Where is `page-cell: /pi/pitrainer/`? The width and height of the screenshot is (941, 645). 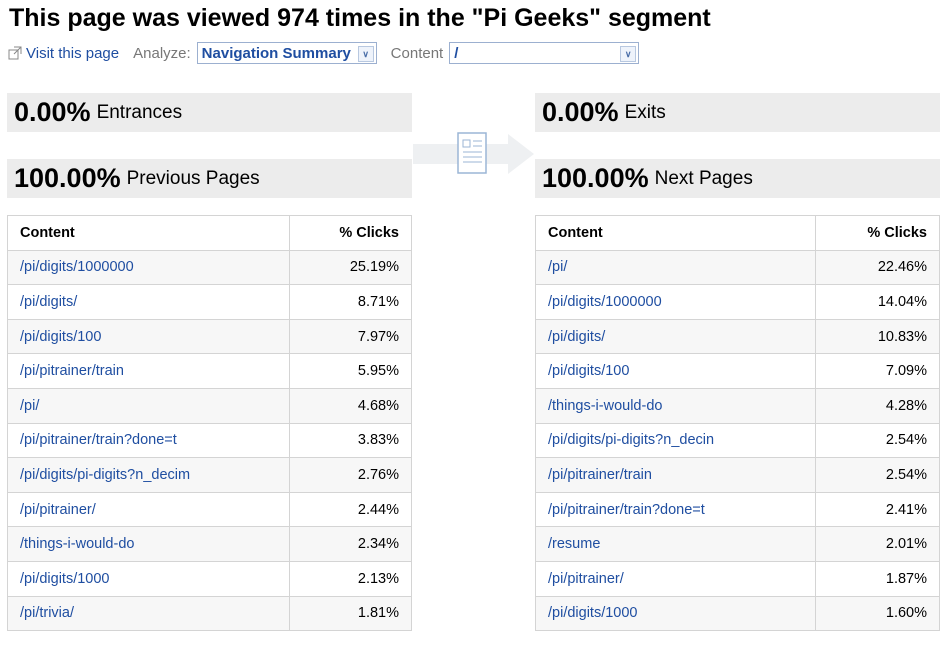 page-cell: /pi/pitrainer/ is located at coordinates (675, 578).